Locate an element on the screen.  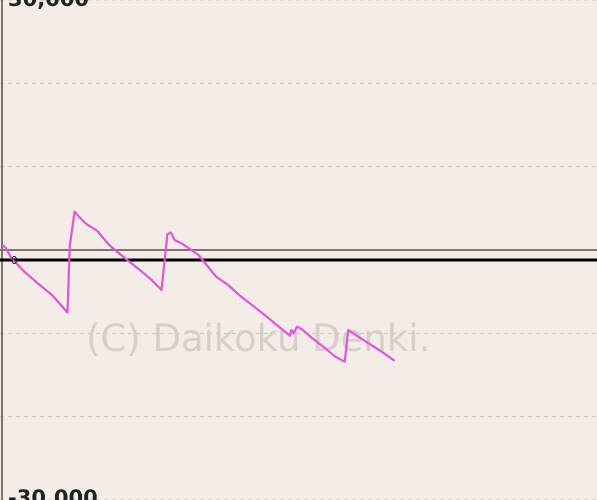
y-tick-label-bottom: -30,000 is located at coordinates (53, 493).